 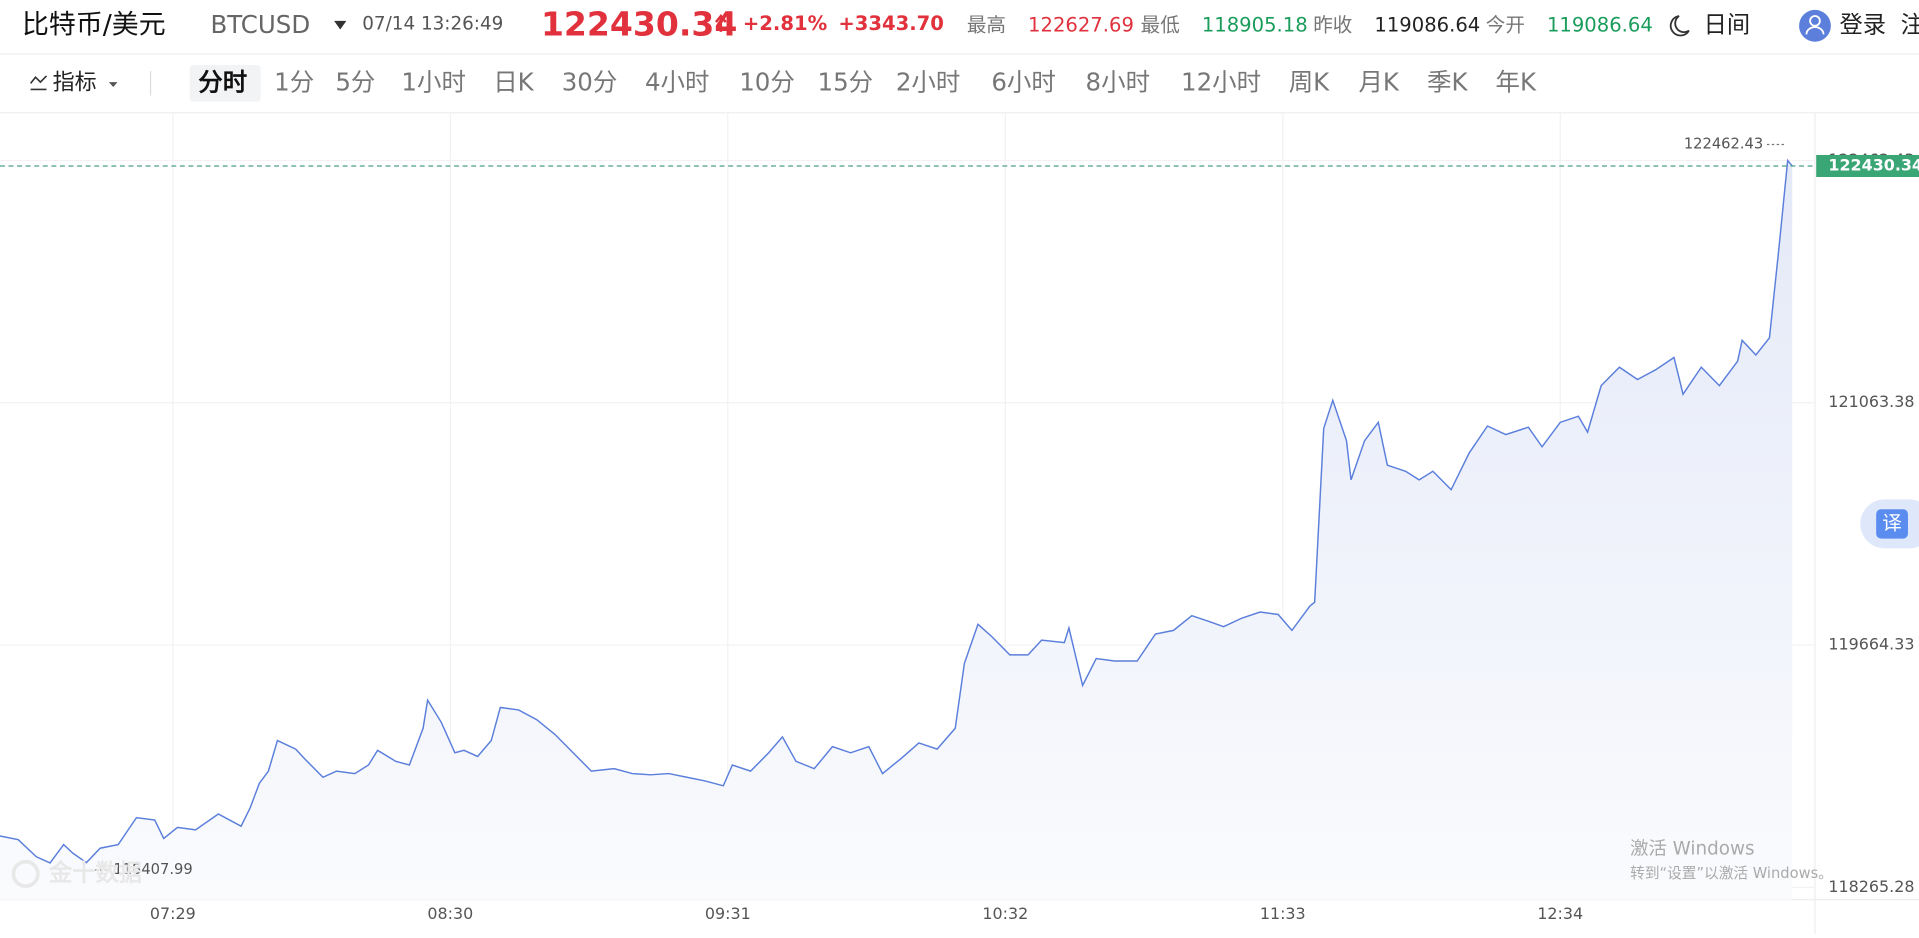 What do you see at coordinates (1871, 886) in the screenshot?
I see `y-tick-label: 118265.28` at bounding box center [1871, 886].